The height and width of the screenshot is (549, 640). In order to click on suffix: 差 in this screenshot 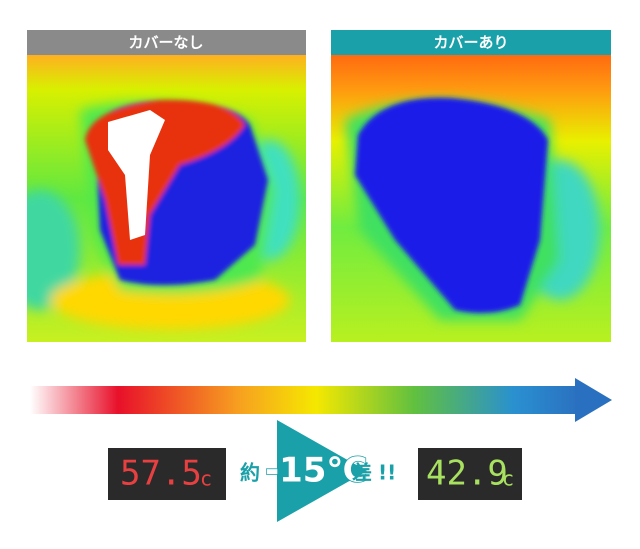, I will do `click(362, 473)`.